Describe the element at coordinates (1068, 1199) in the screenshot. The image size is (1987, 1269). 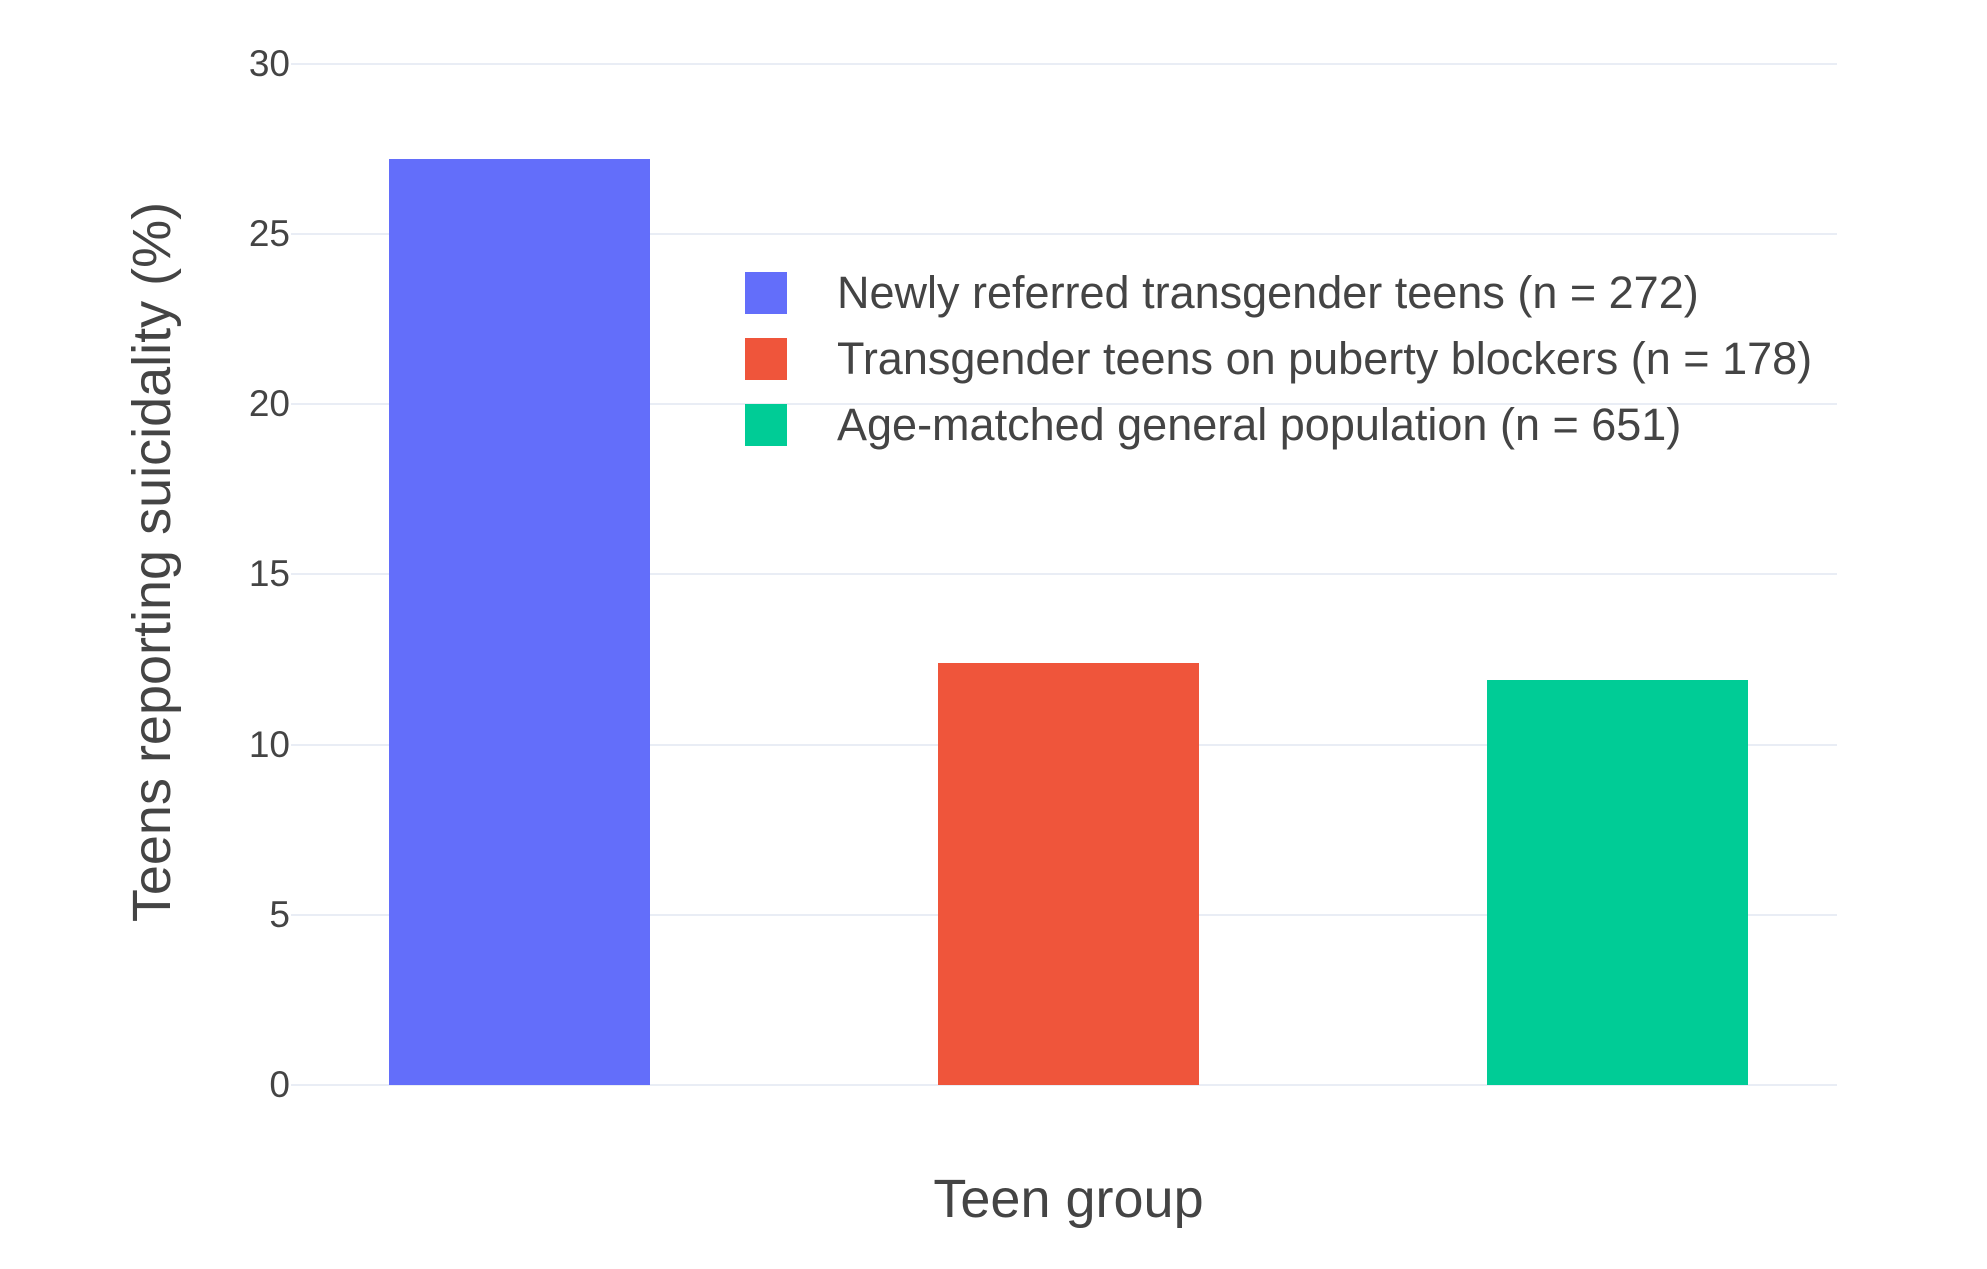
I see `x-axis-title: Teen group` at that location.